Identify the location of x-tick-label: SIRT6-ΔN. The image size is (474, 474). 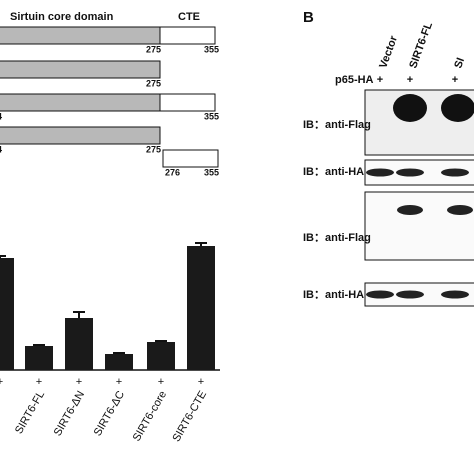
(69, 413).